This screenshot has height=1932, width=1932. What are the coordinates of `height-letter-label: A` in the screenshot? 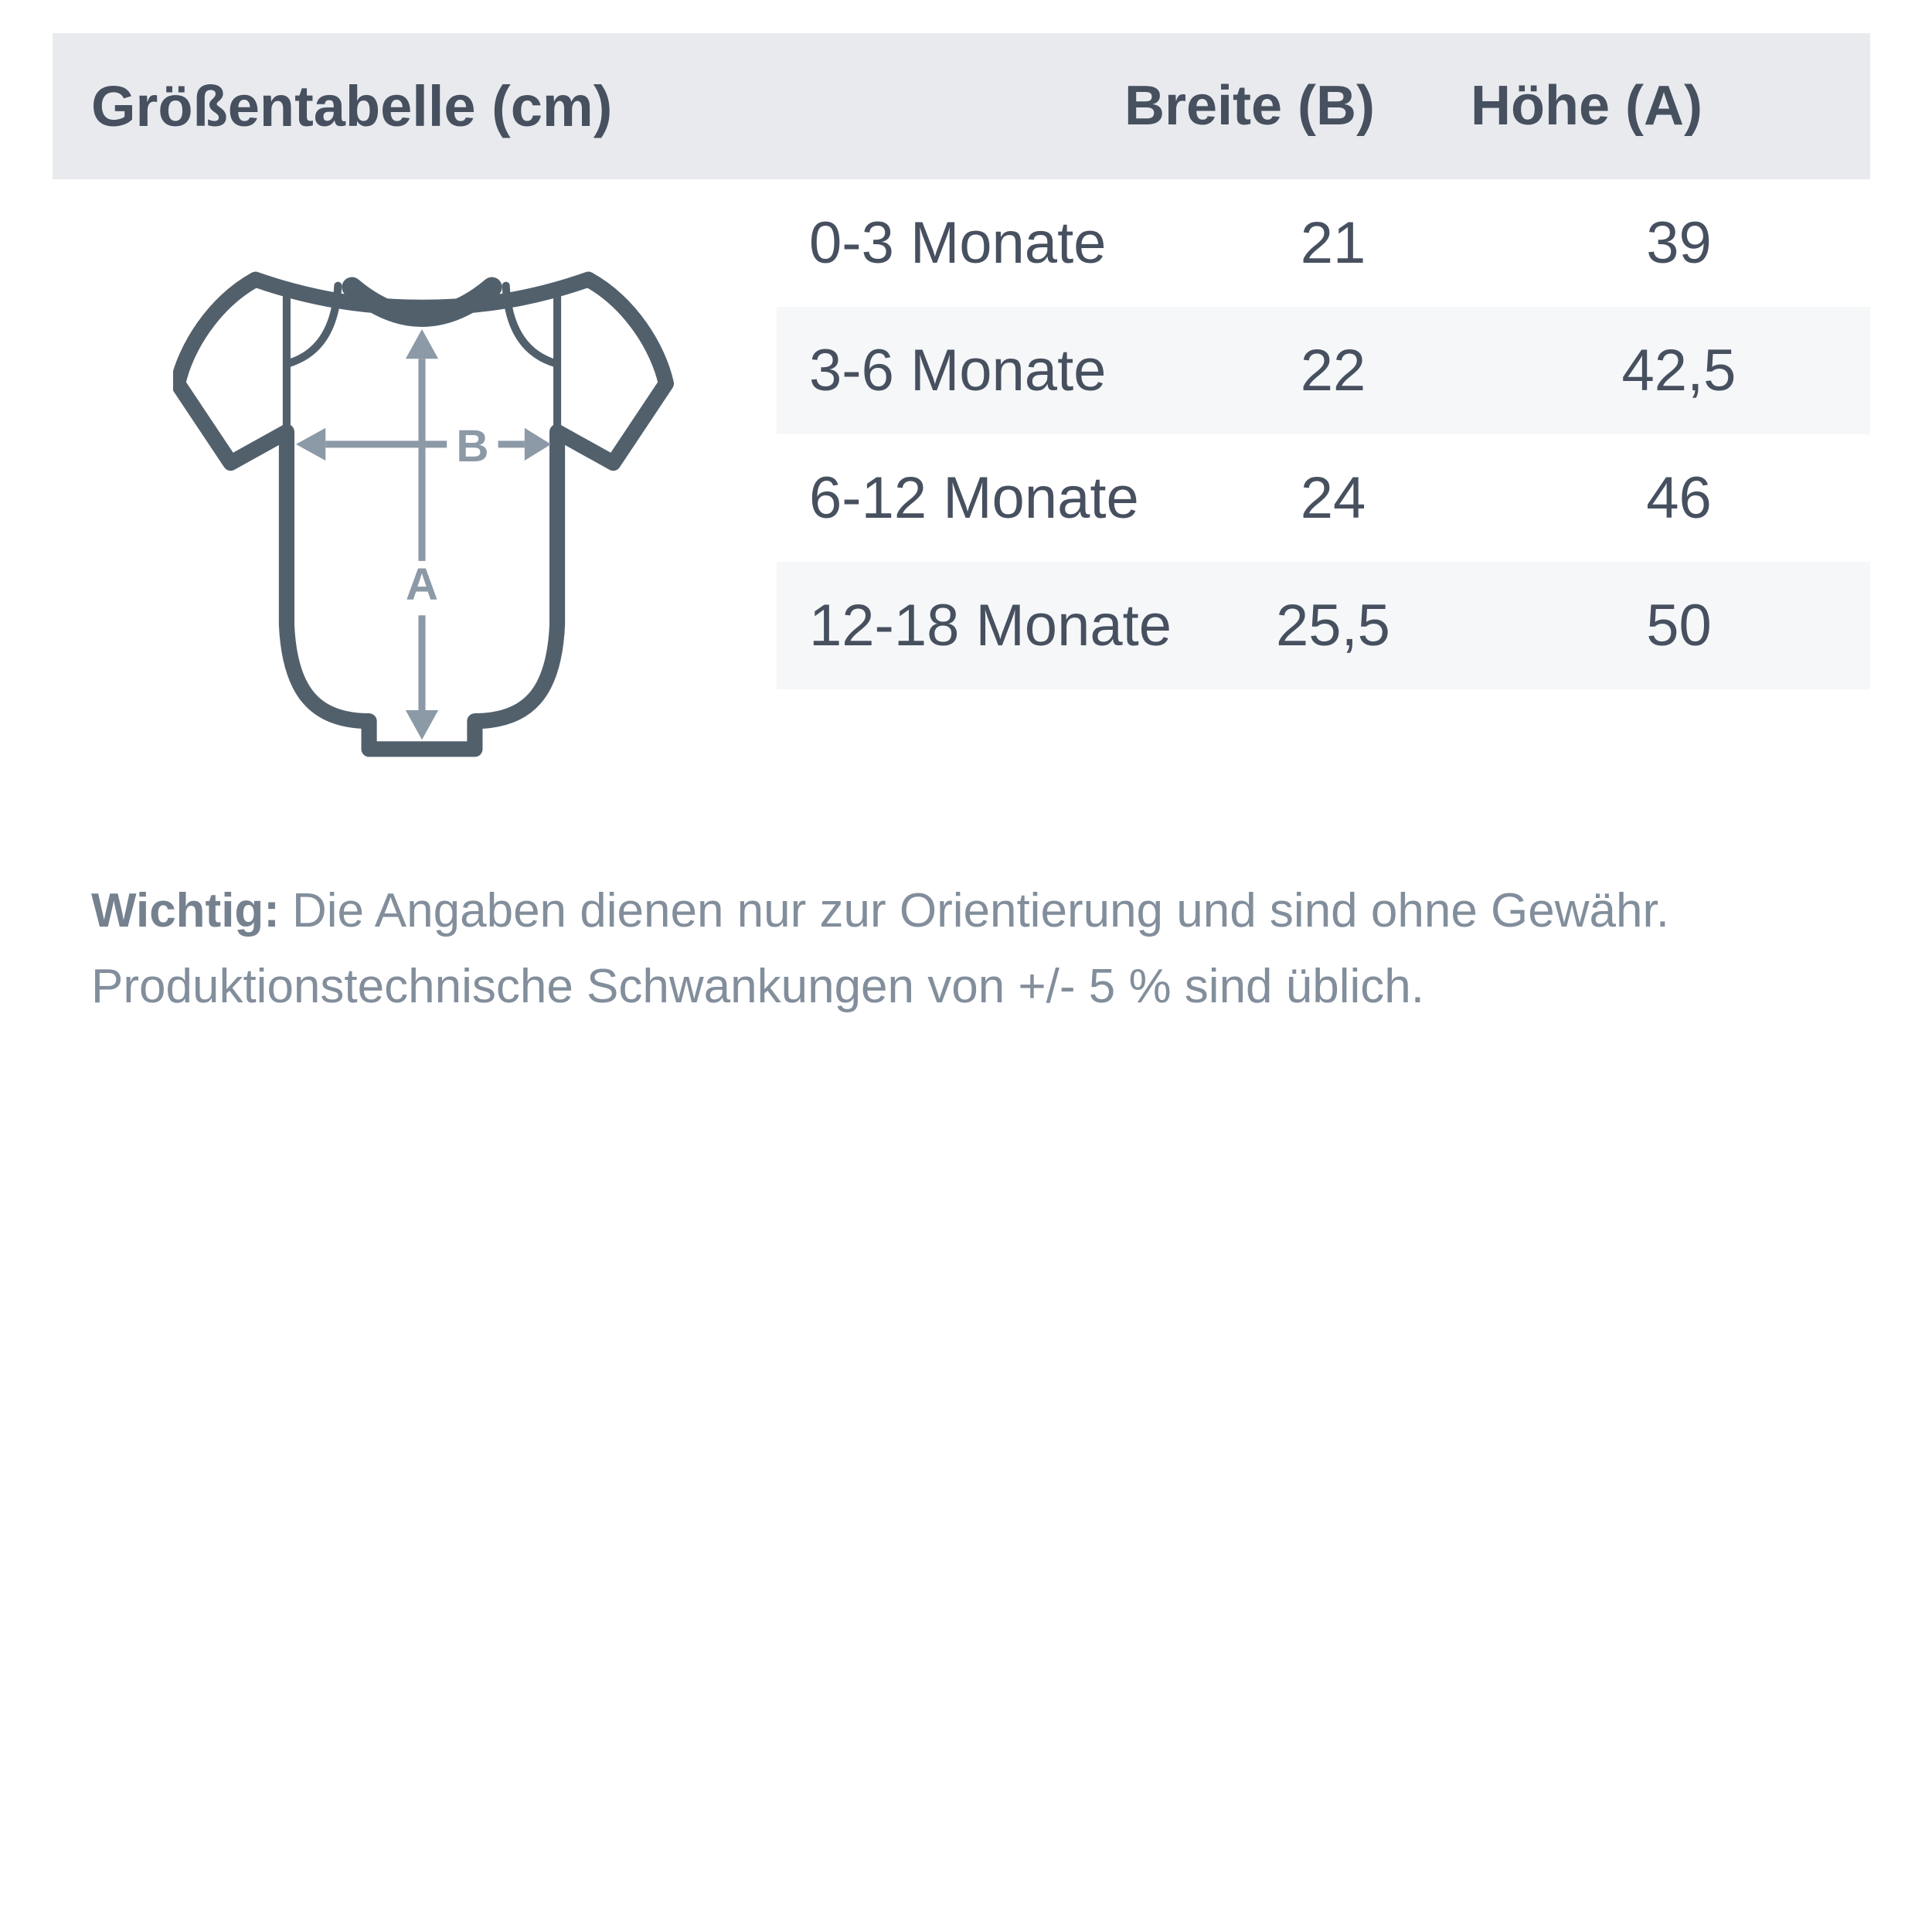 It's located at (422, 585).